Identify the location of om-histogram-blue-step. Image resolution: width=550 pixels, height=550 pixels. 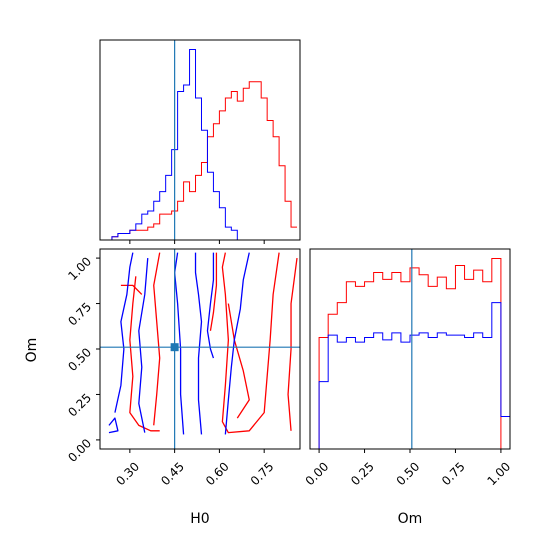
(410, 376).